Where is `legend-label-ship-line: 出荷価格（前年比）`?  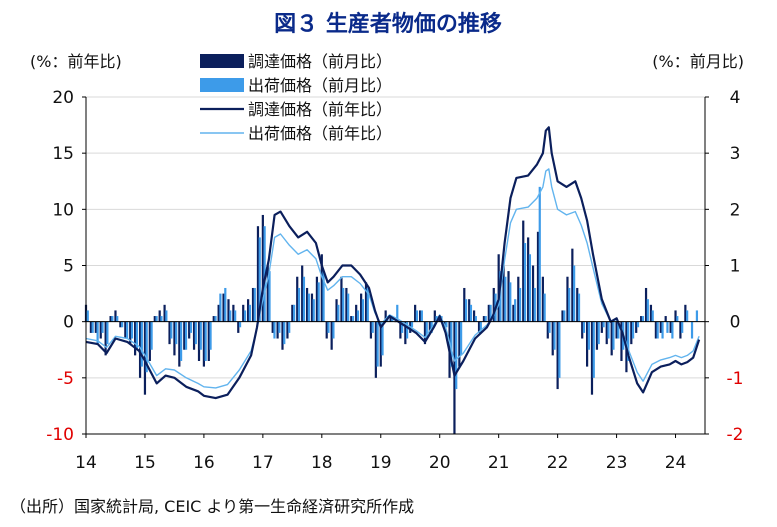
legend-label-ship-line: 出荷価格（前年比） is located at coordinates (320, 133).